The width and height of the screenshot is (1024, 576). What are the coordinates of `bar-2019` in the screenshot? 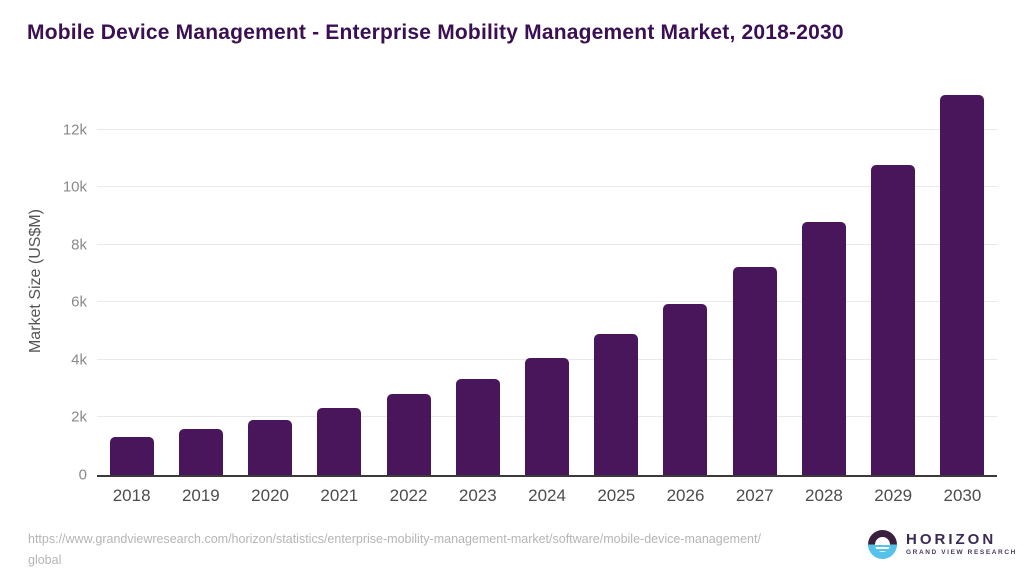 It's located at (200, 452).